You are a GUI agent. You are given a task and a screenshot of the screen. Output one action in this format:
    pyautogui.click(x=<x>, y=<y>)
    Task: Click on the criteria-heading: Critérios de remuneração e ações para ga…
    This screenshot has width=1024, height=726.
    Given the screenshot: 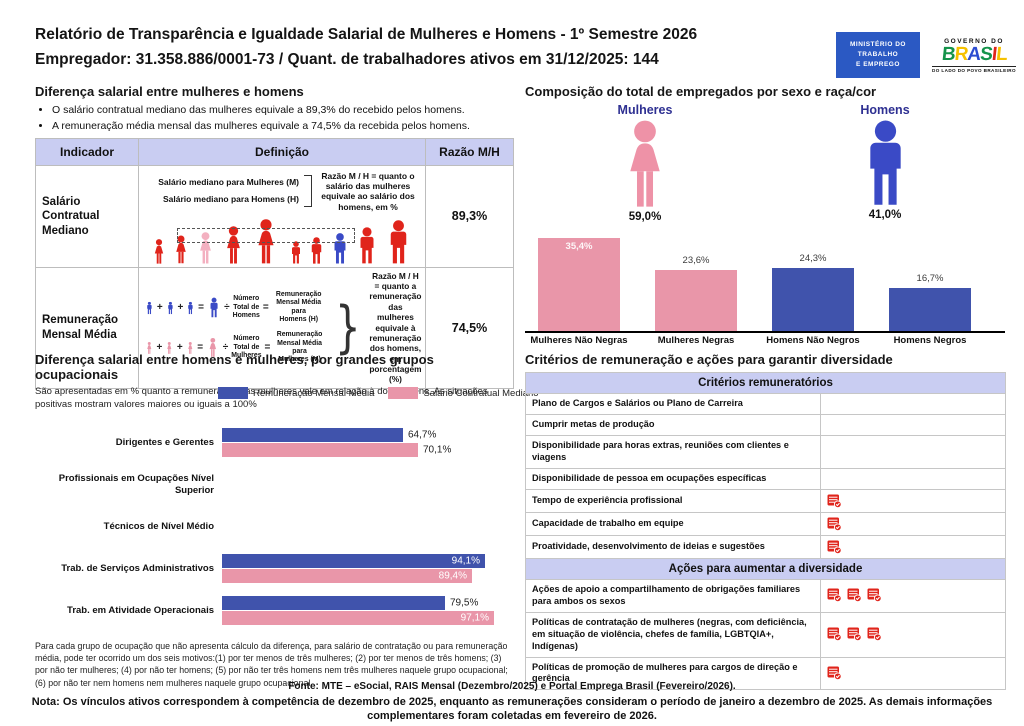 What is the action you would take?
    pyautogui.click(x=709, y=359)
    